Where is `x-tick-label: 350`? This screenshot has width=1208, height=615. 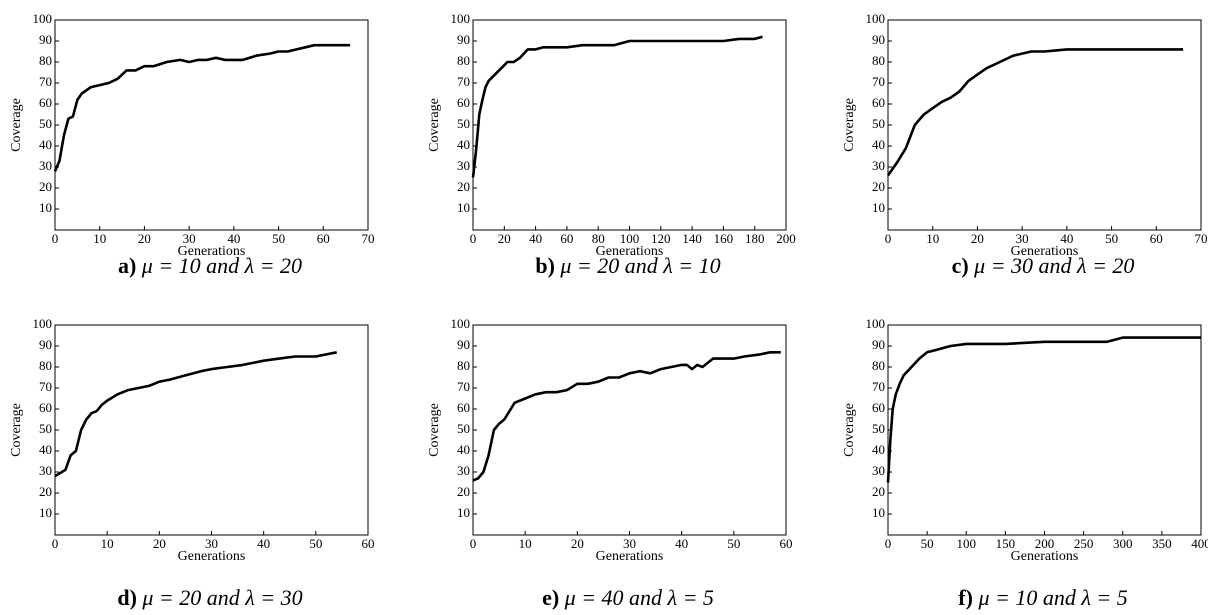
x-tick-label: 350 is located at coordinates (1162, 543).